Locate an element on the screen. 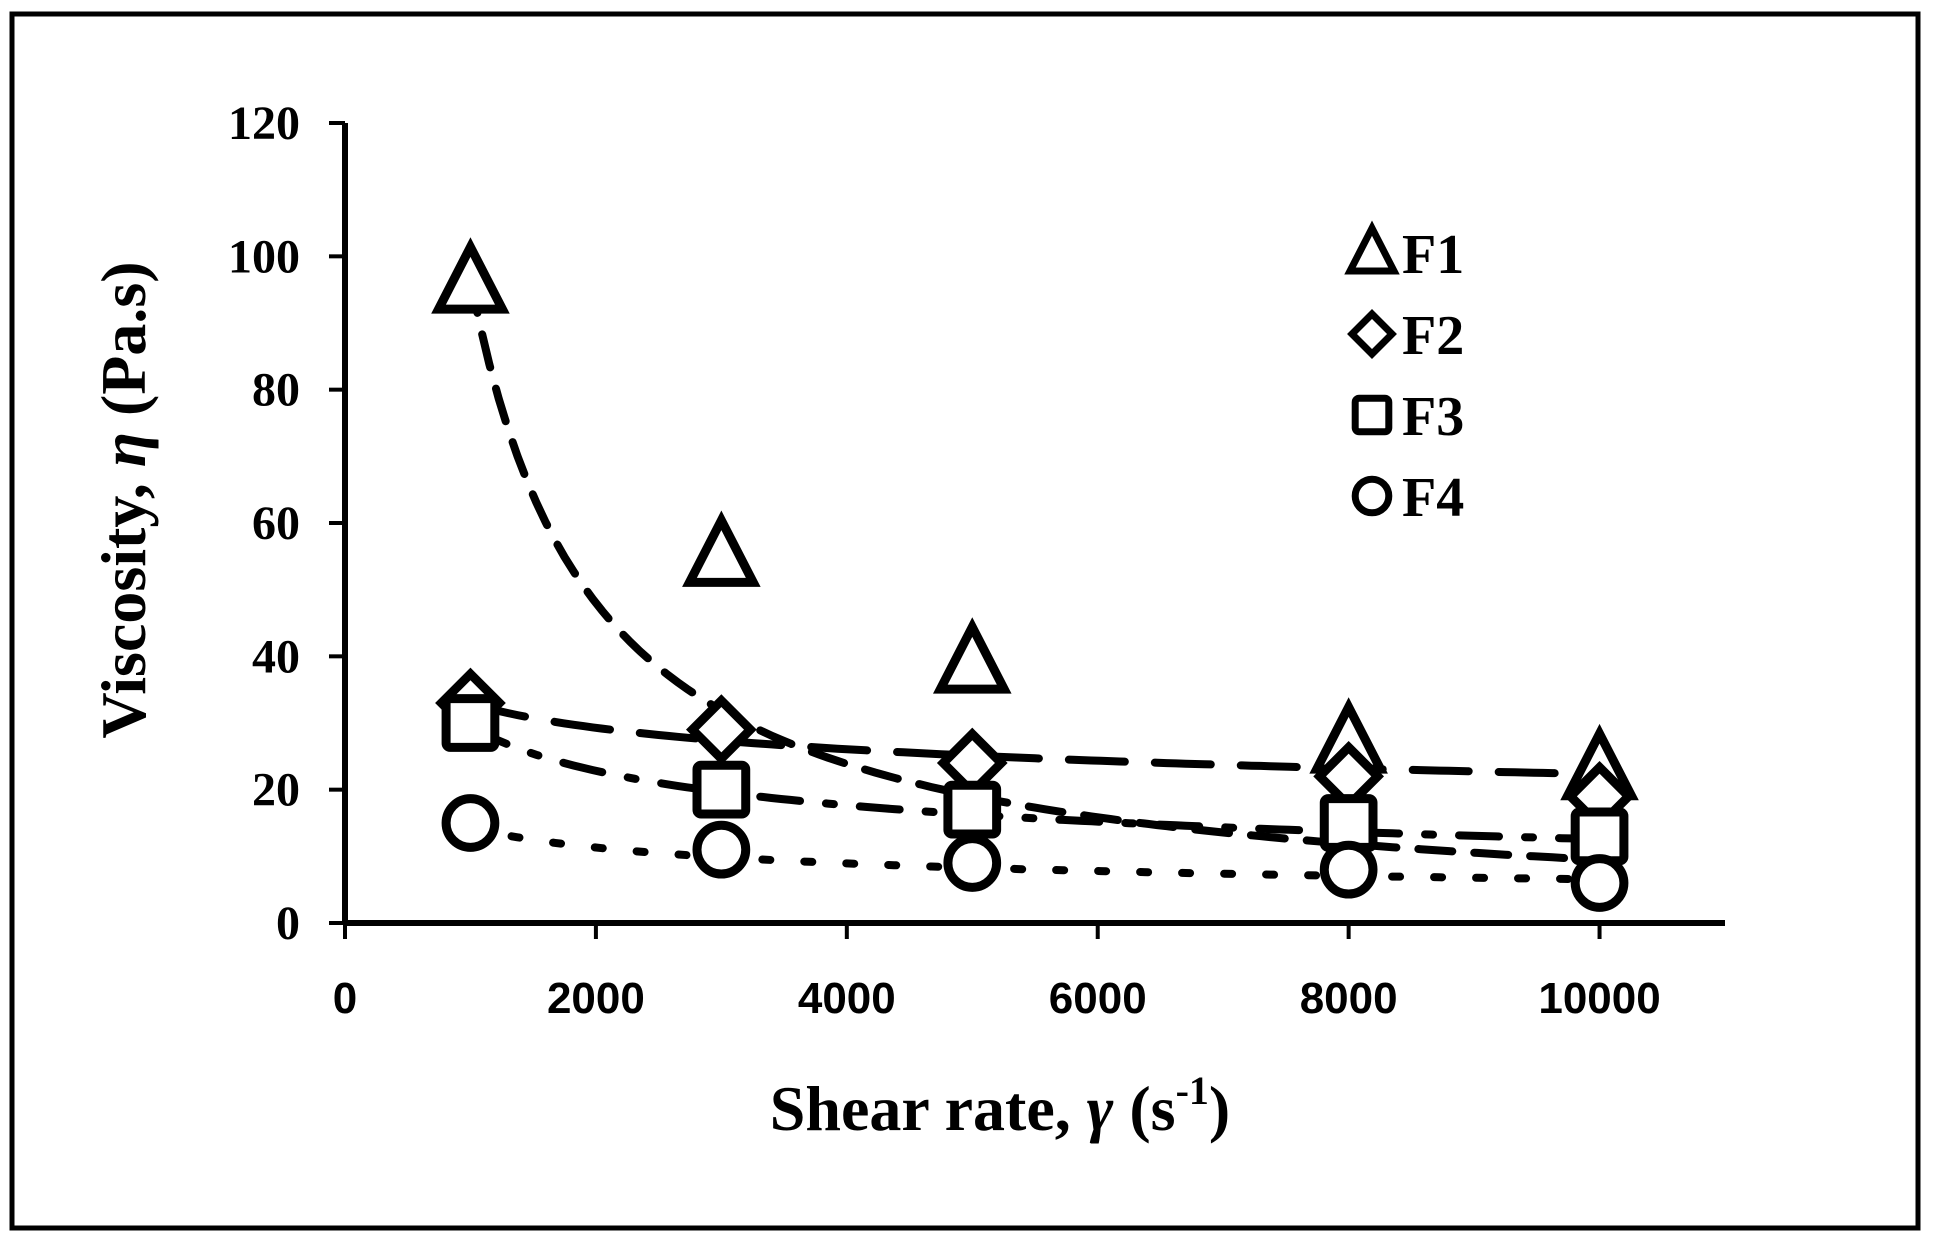 This screenshot has width=1933, height=1248. data-point-f2 is located at coordinates (721, 730).